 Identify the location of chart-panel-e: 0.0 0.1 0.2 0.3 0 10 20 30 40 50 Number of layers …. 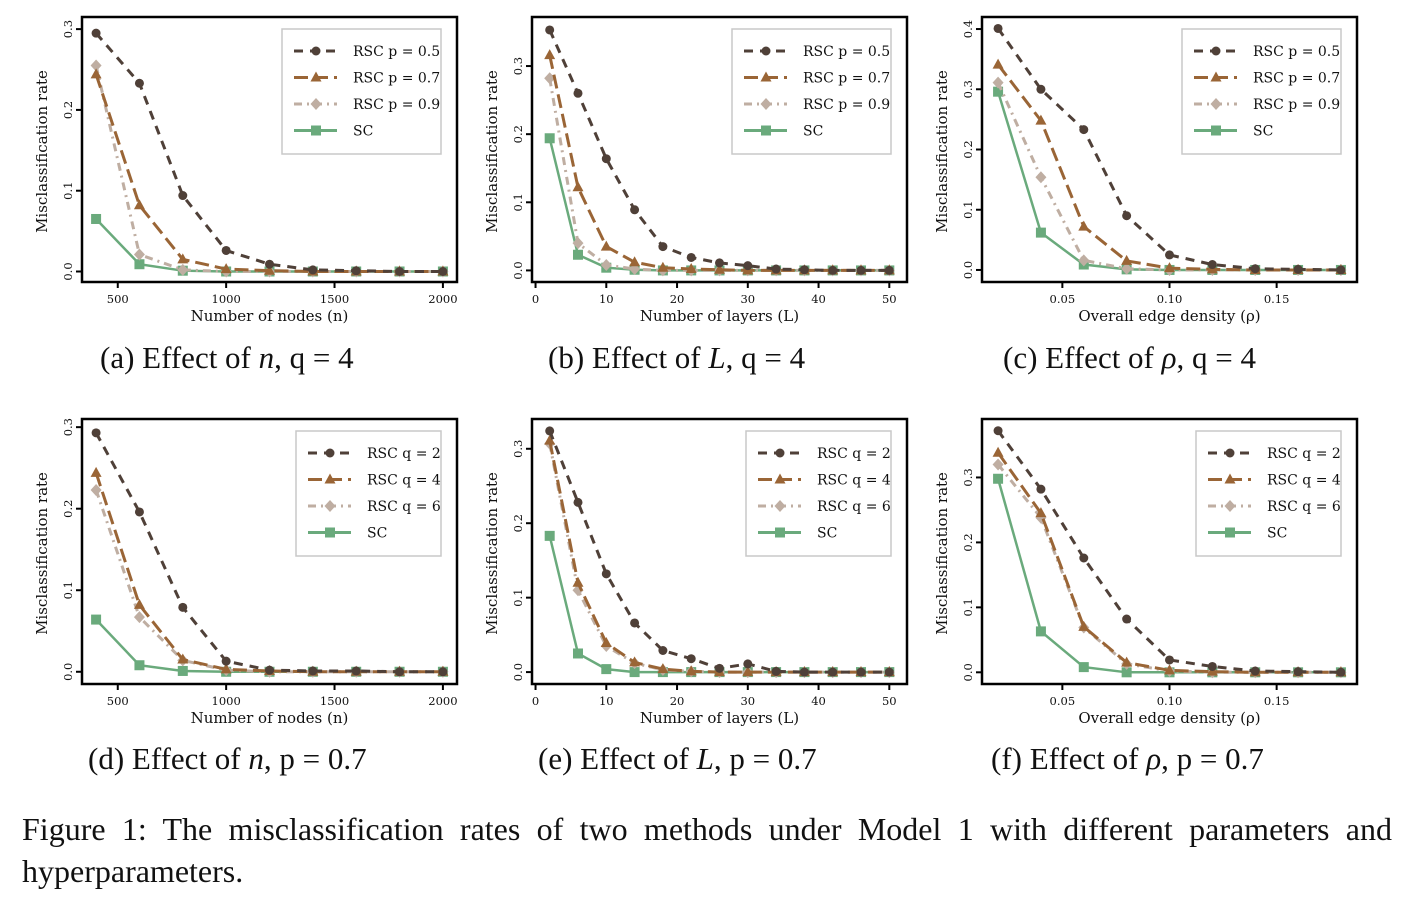
(705, 570).